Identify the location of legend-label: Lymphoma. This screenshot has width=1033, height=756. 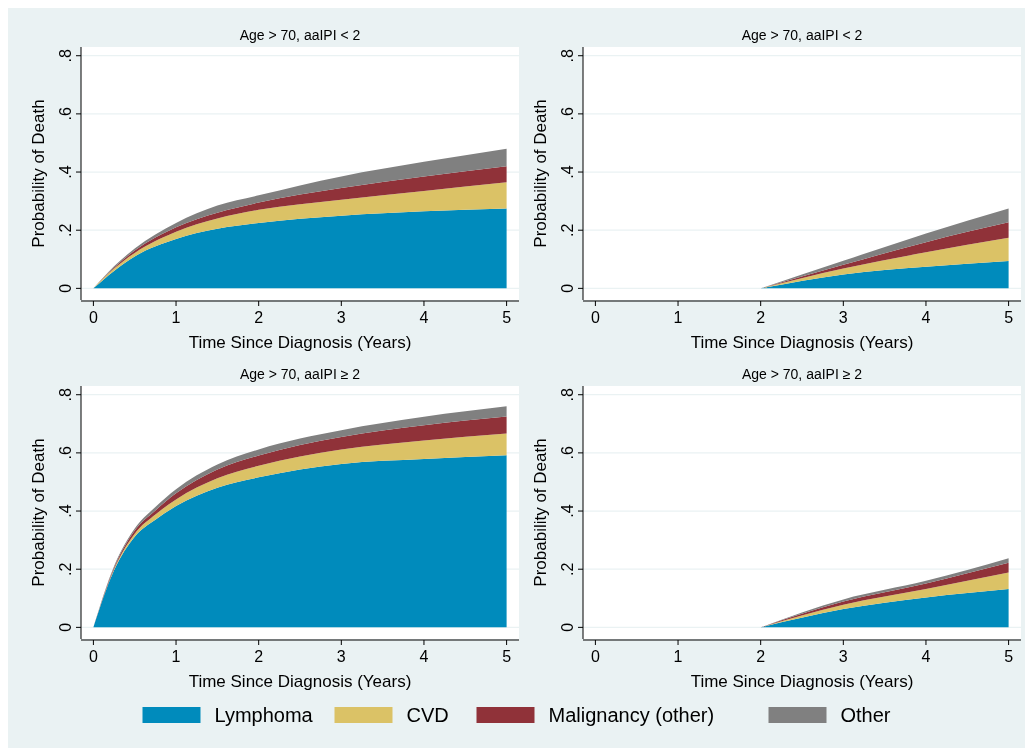
(264, 715).